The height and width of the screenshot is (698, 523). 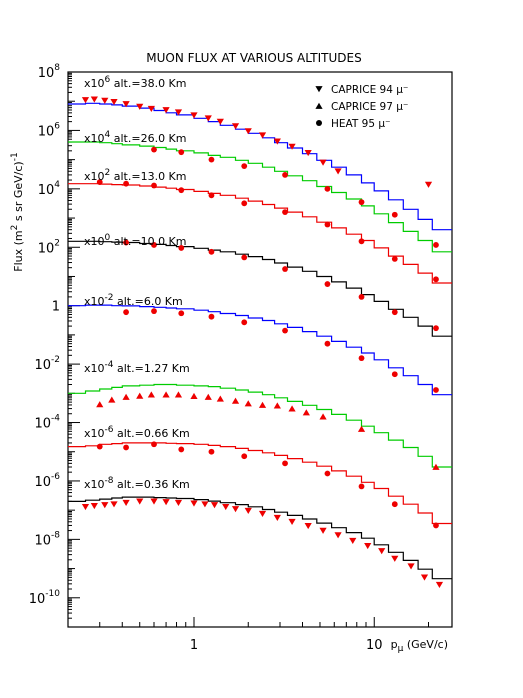 I want to click on curve-annotation: x100 alt.=10.0 Km, so click(x=135, y=240).